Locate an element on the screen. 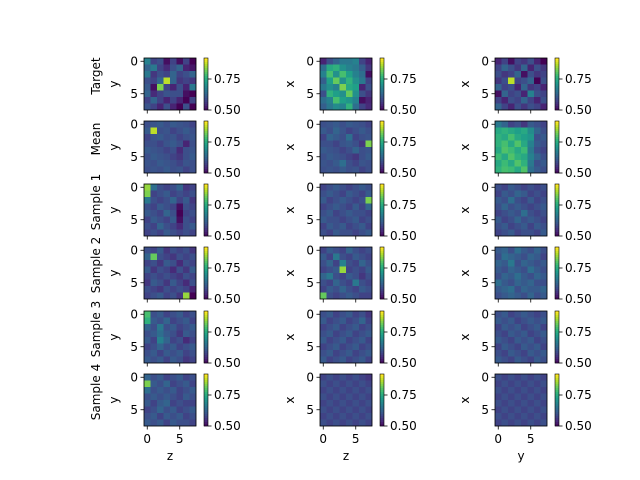  y-tick-label: 5 is located at coordinates (134, 347).